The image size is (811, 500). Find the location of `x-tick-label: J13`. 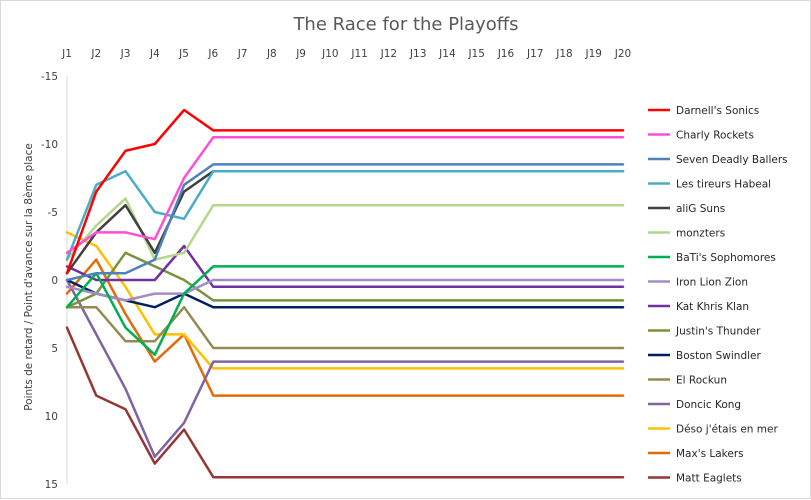

x-tick-label: J13 is located at coordinates (417, 54).